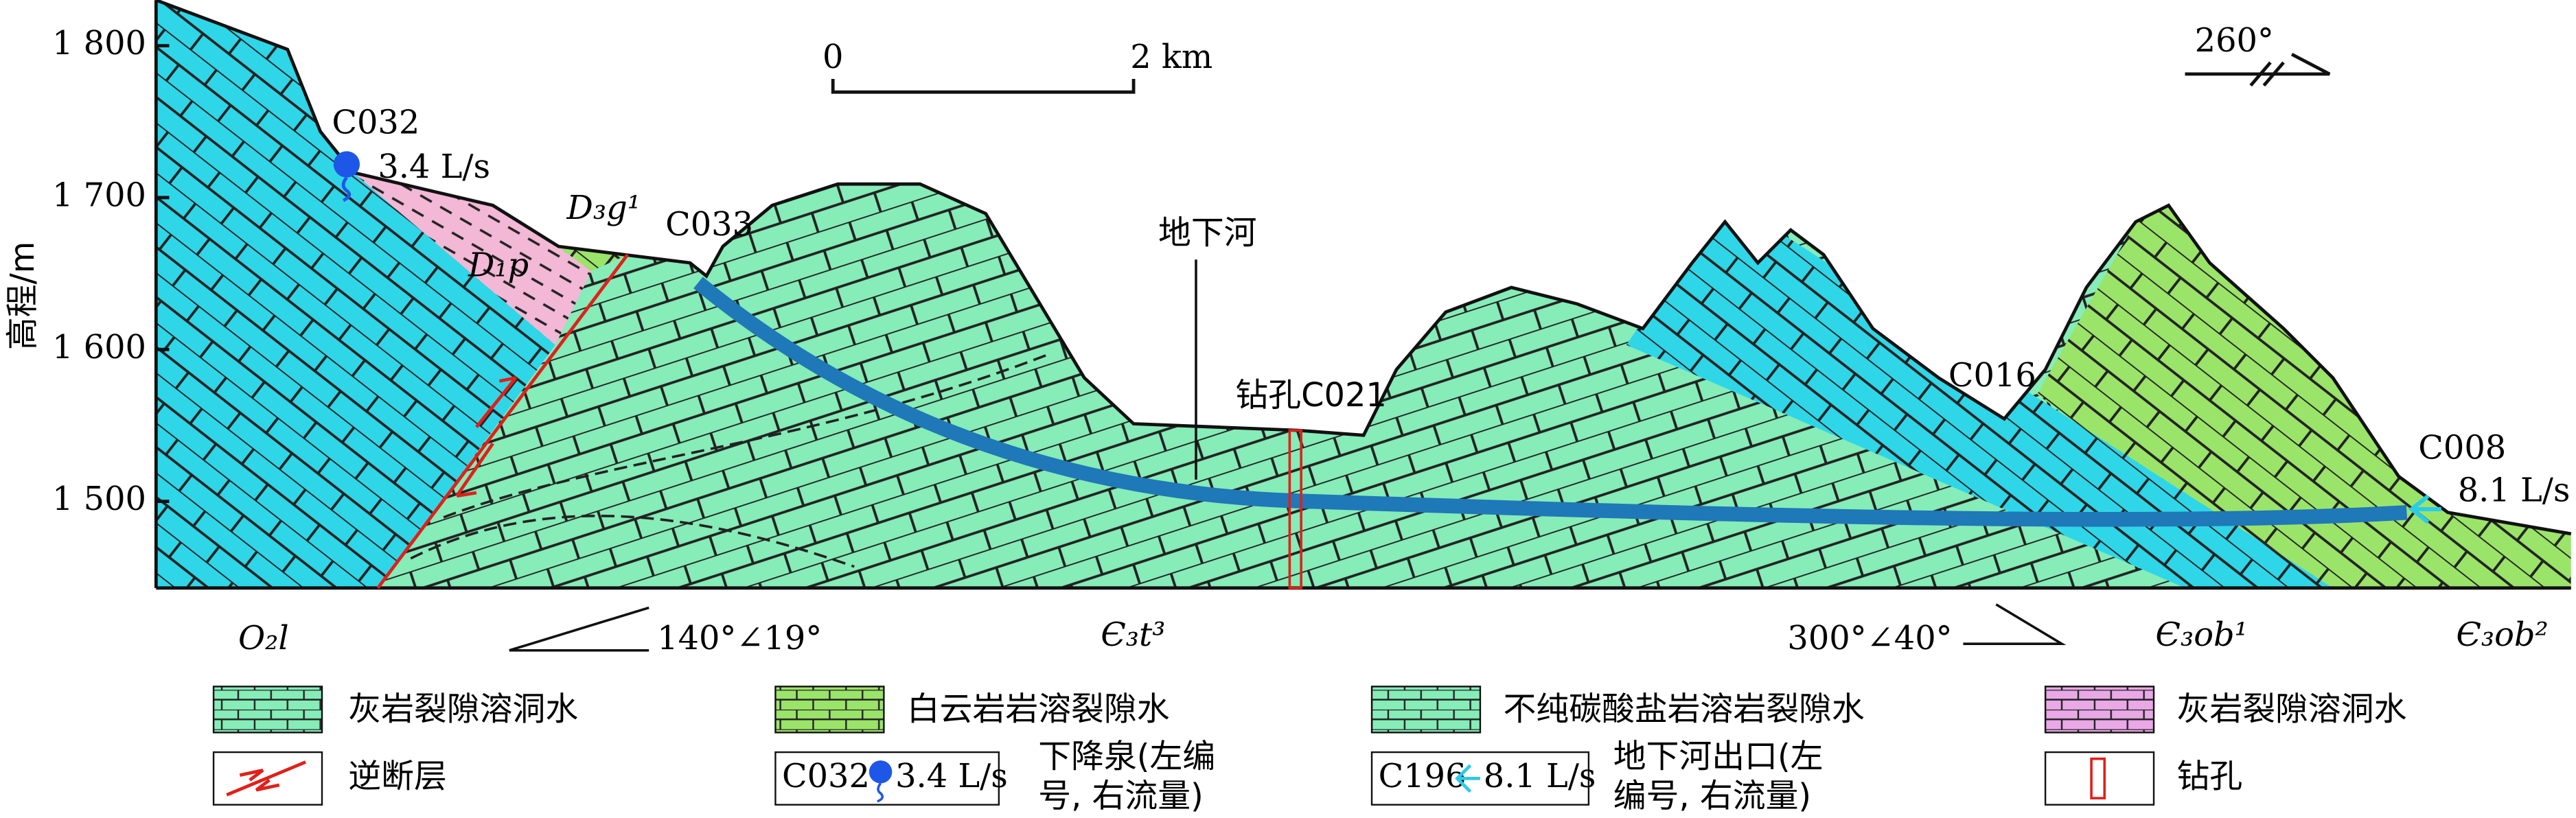 This screenshot has width=2576, height=818. Describe the element at coordinates (826, 777) in the screenshot. I see `legend-text: C032` at that location.